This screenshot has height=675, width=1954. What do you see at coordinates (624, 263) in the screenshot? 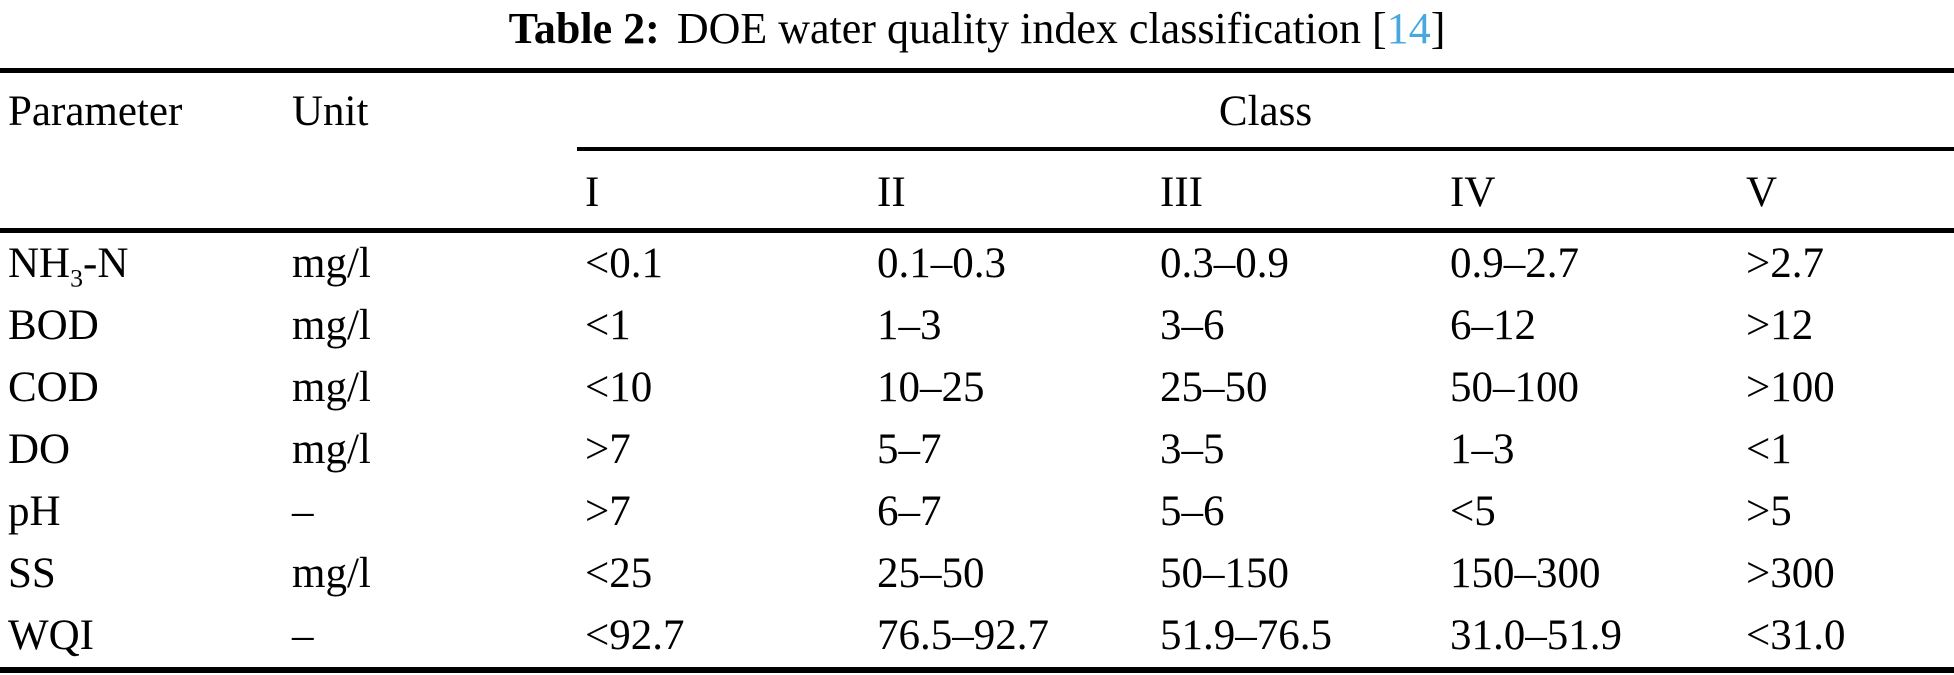
I see `class-value-cell: <0.1` at bounding box center [624, 263].